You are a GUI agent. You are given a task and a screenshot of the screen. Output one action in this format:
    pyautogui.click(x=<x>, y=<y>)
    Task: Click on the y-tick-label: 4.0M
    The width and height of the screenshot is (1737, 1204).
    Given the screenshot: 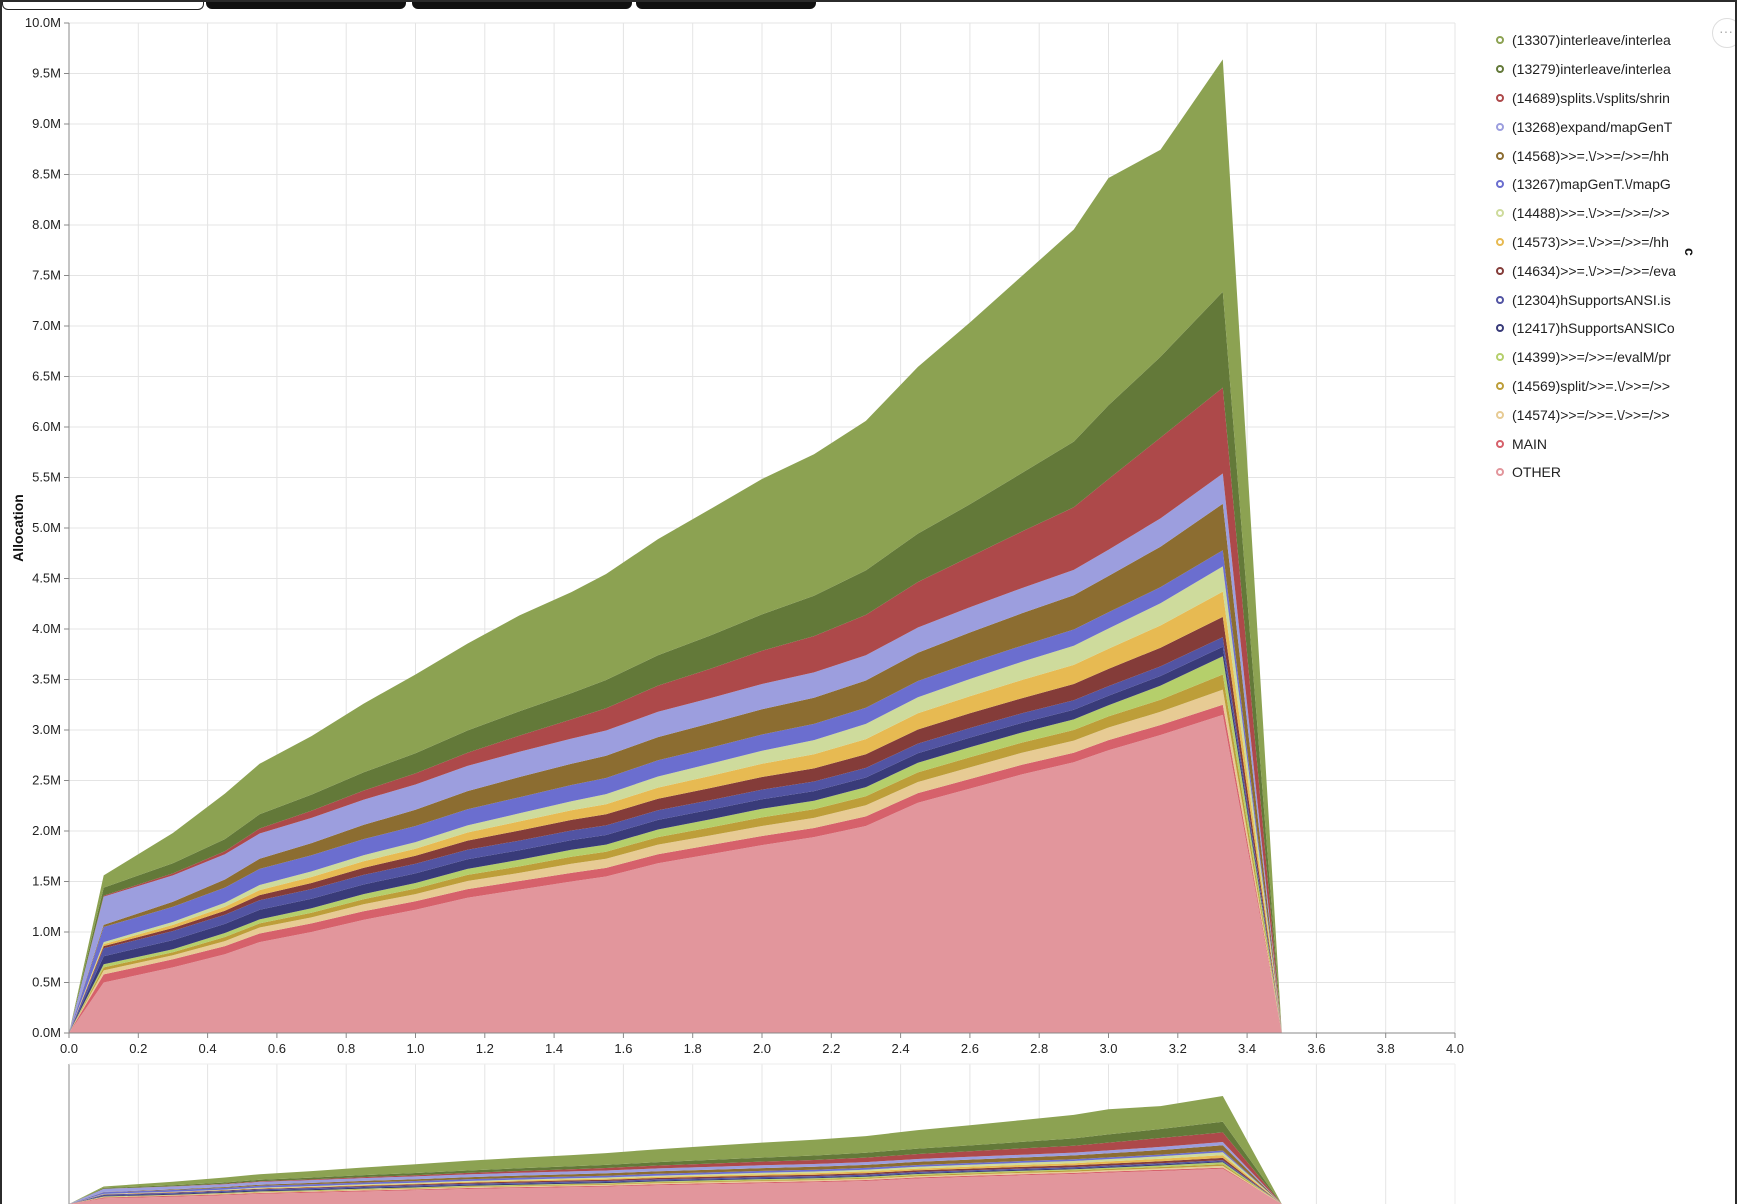 What is the action you would take?
    pyautogui.click(x=46, y=628)
    